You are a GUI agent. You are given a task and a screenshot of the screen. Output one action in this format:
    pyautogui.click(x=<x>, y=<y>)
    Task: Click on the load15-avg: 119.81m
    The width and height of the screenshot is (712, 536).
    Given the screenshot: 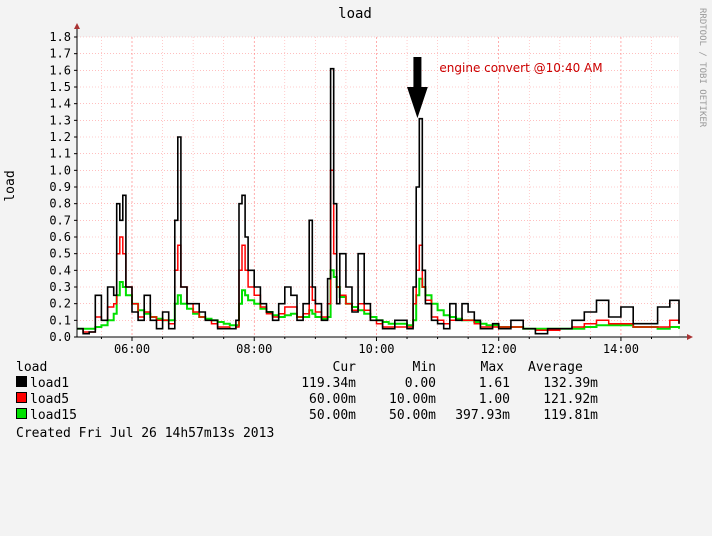 What is the action you would take?
    pyautogui.click(x=570, y=415)
    